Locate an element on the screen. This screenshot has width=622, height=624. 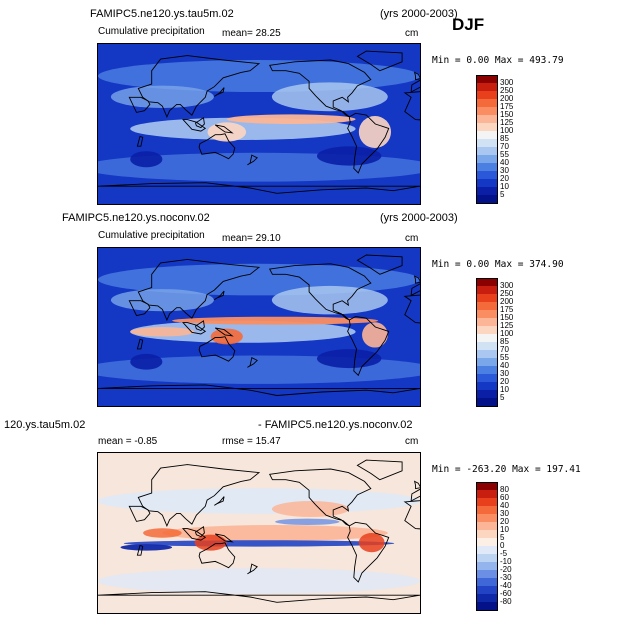
panel-1-units: cm is located at coordinates (412, 33).